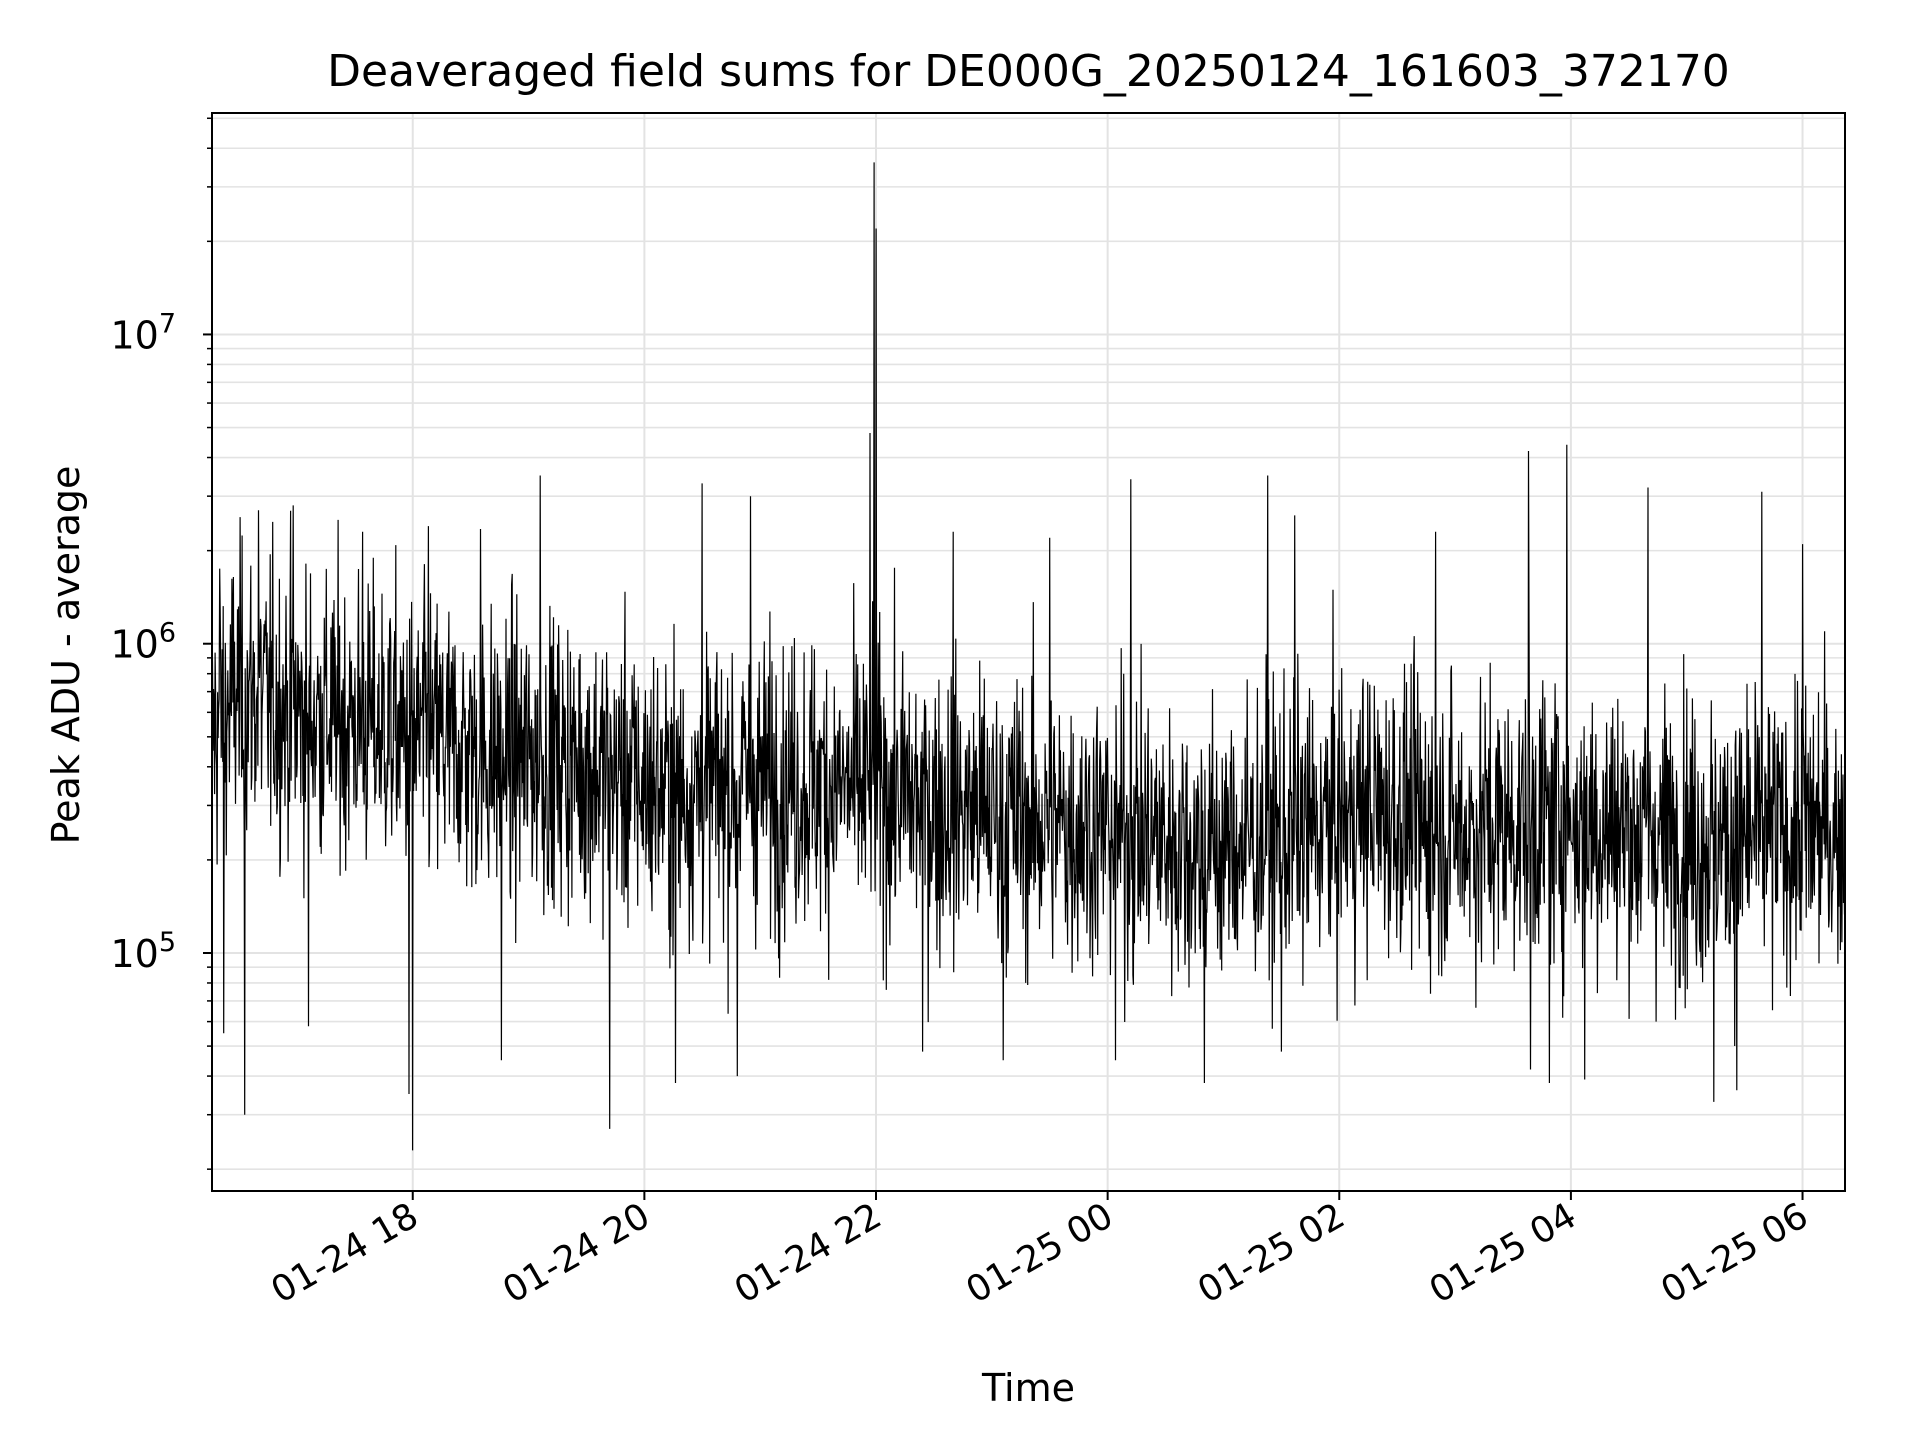  Describe the element at coordinates (143, 642) in the screenshot. I see `y-tick-label: 106` at that location.